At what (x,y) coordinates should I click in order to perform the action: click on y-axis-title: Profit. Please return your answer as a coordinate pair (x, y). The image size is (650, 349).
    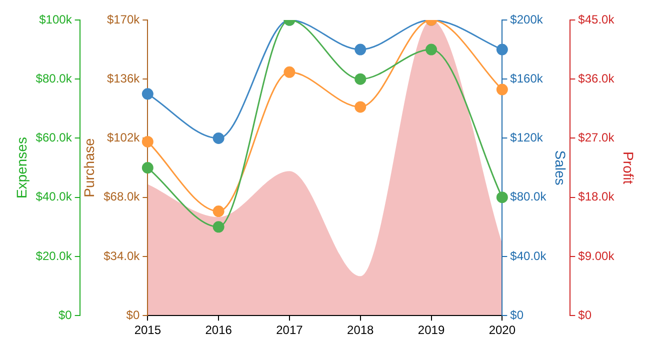
    Looking at the image, I should click on (628, 167).